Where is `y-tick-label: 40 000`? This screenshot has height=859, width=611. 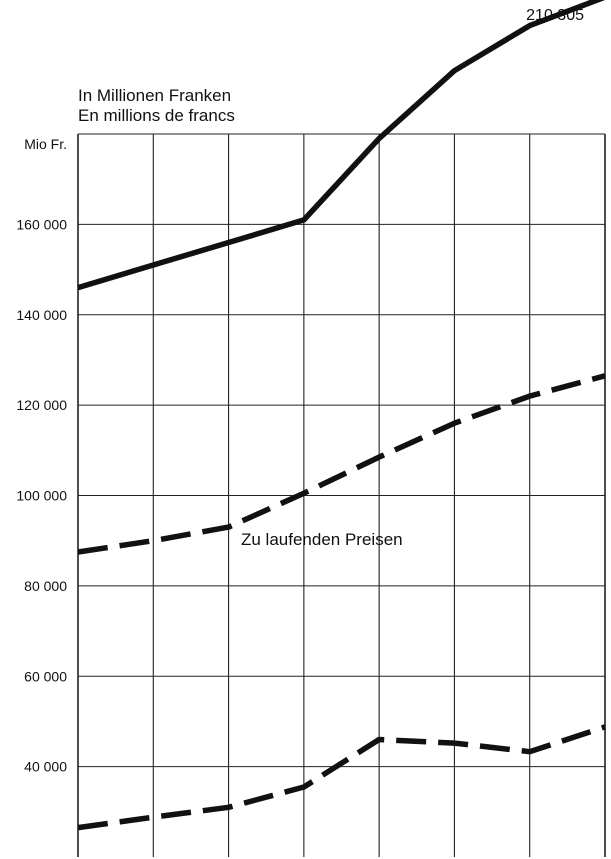 y-tick-label: 40 000 is located at coordinates (45, 767).